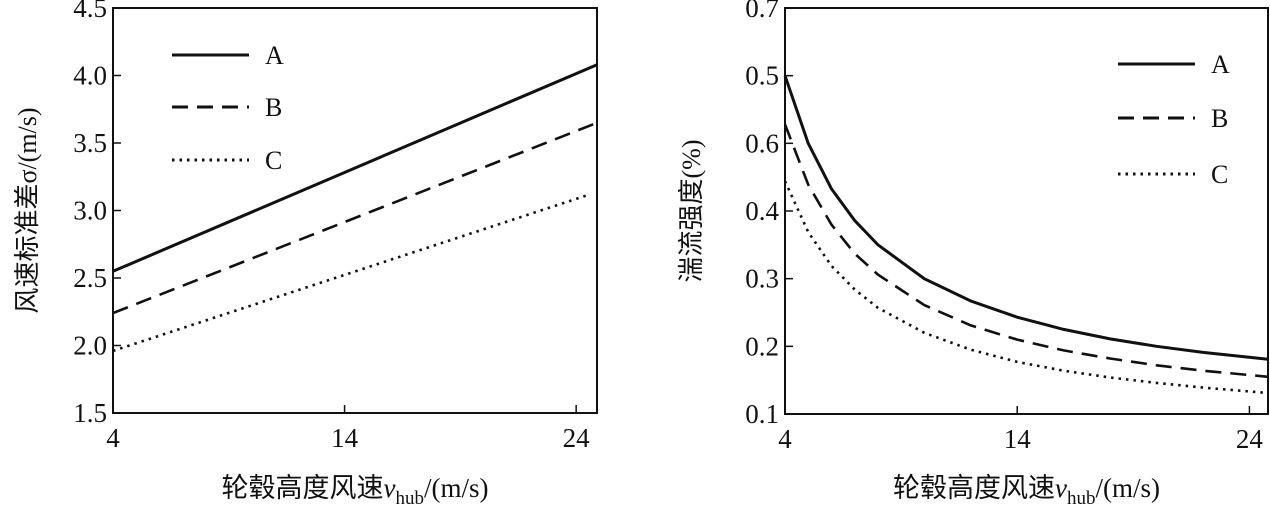 The width and height of the screenshot is (1270, 508). Describe the element at coordinates (90, 143) in the screenshot. I see `y-tick-label: 3.5` at that location.